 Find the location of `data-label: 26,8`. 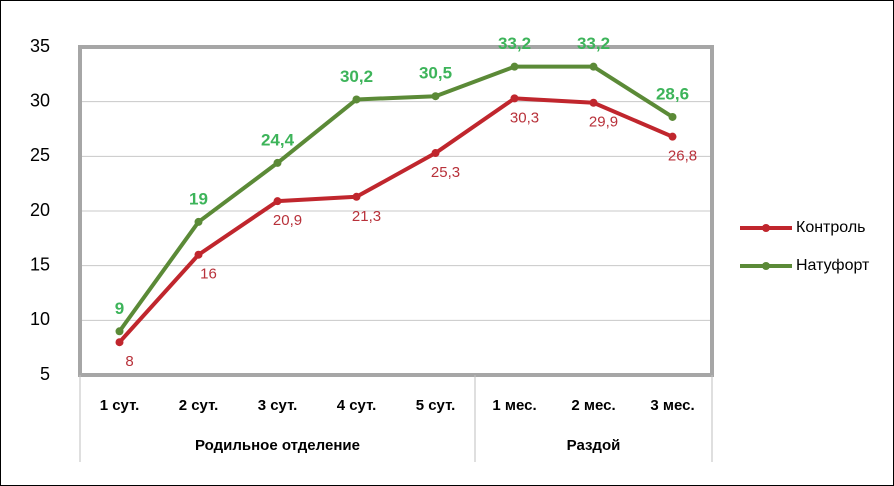

data-label: 26,8 is located at coordinates (682, 156).